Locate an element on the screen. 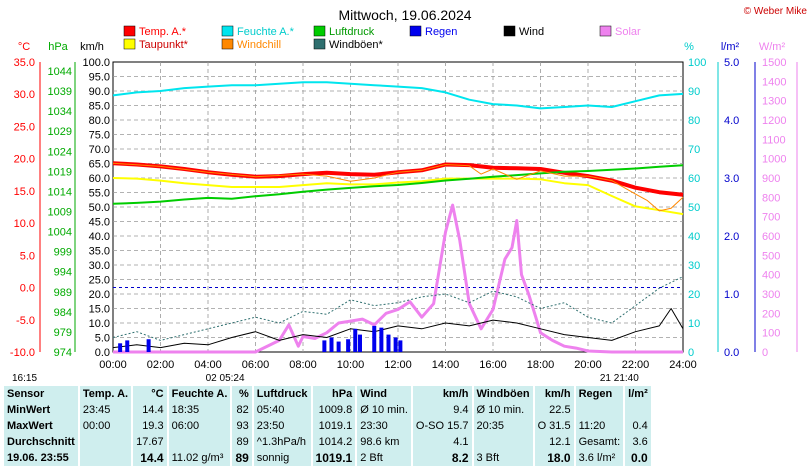  stats-cell: 3.6 l/m² is located at coordinates (600, 458).